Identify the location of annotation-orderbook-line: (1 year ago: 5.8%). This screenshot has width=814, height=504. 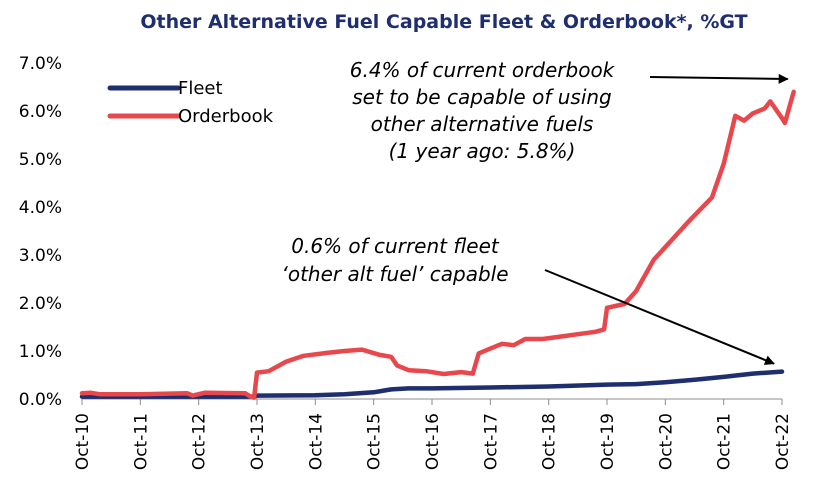
(482, 151).